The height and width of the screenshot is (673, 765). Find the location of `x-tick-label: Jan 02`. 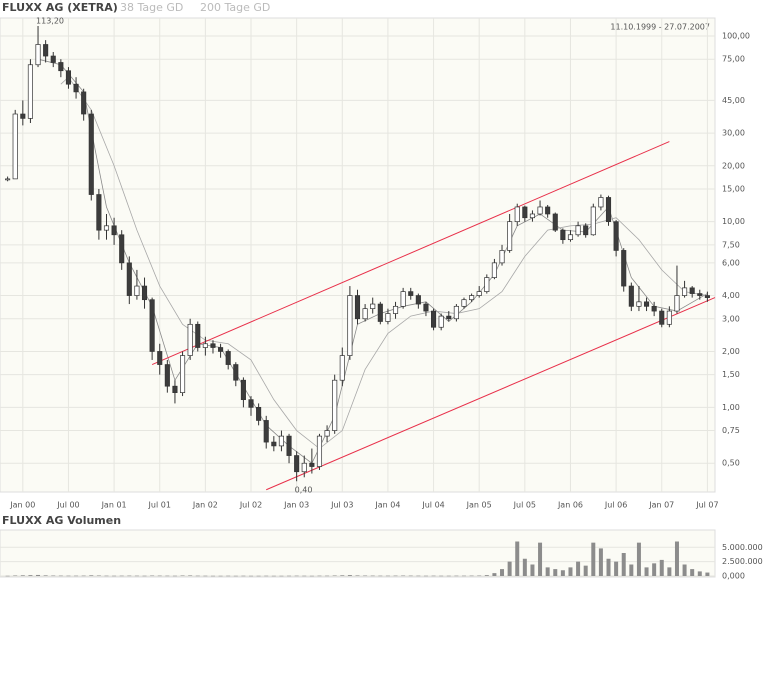

x-tick-label: Jan 02 is located at coordinates (205, 505).